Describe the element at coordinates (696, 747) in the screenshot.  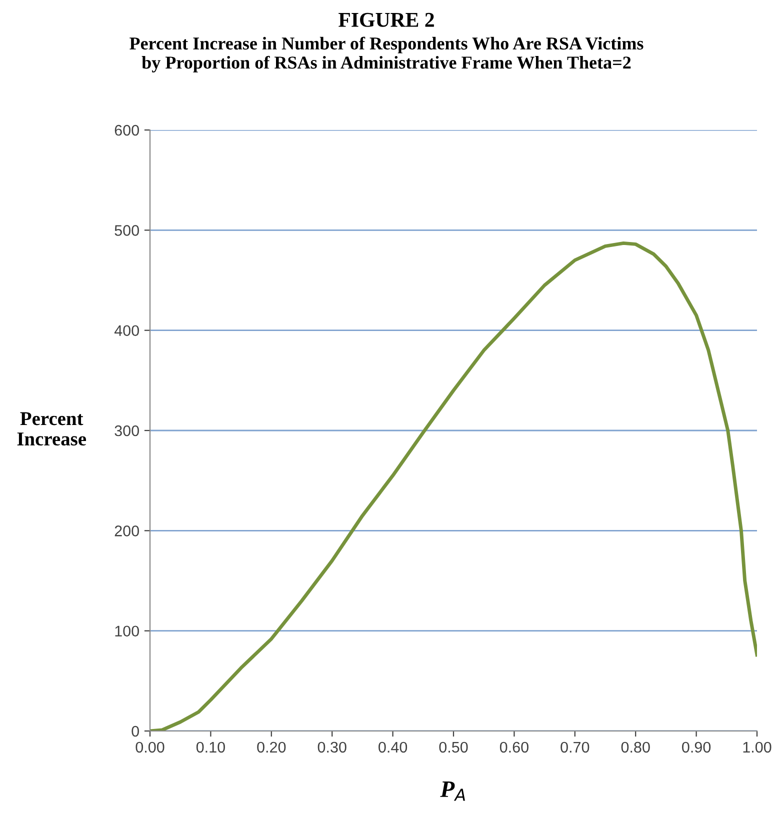
I see `x-tick-label: 0.90` at that location.